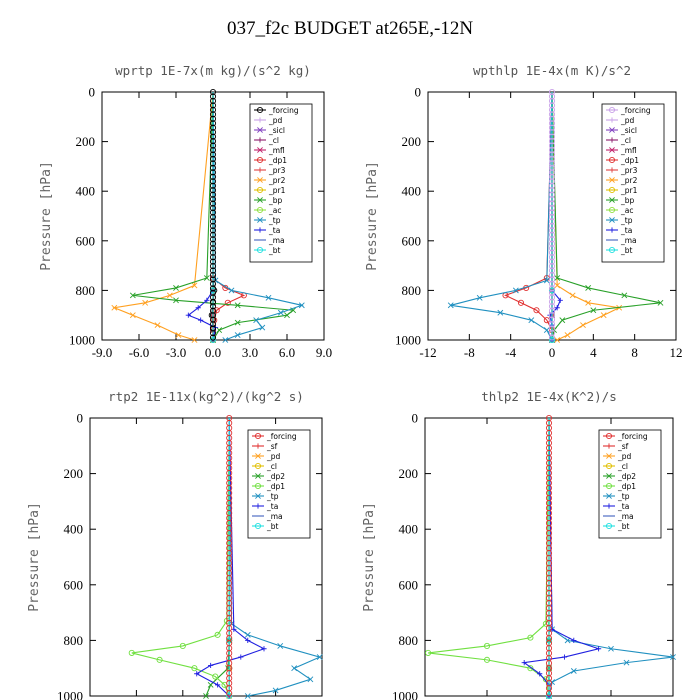 The width and height of the screenshot is (700, 700). Describe the element at coordinates (626, 220) in the screenshot. I see `legend-label: _tp` at that location.